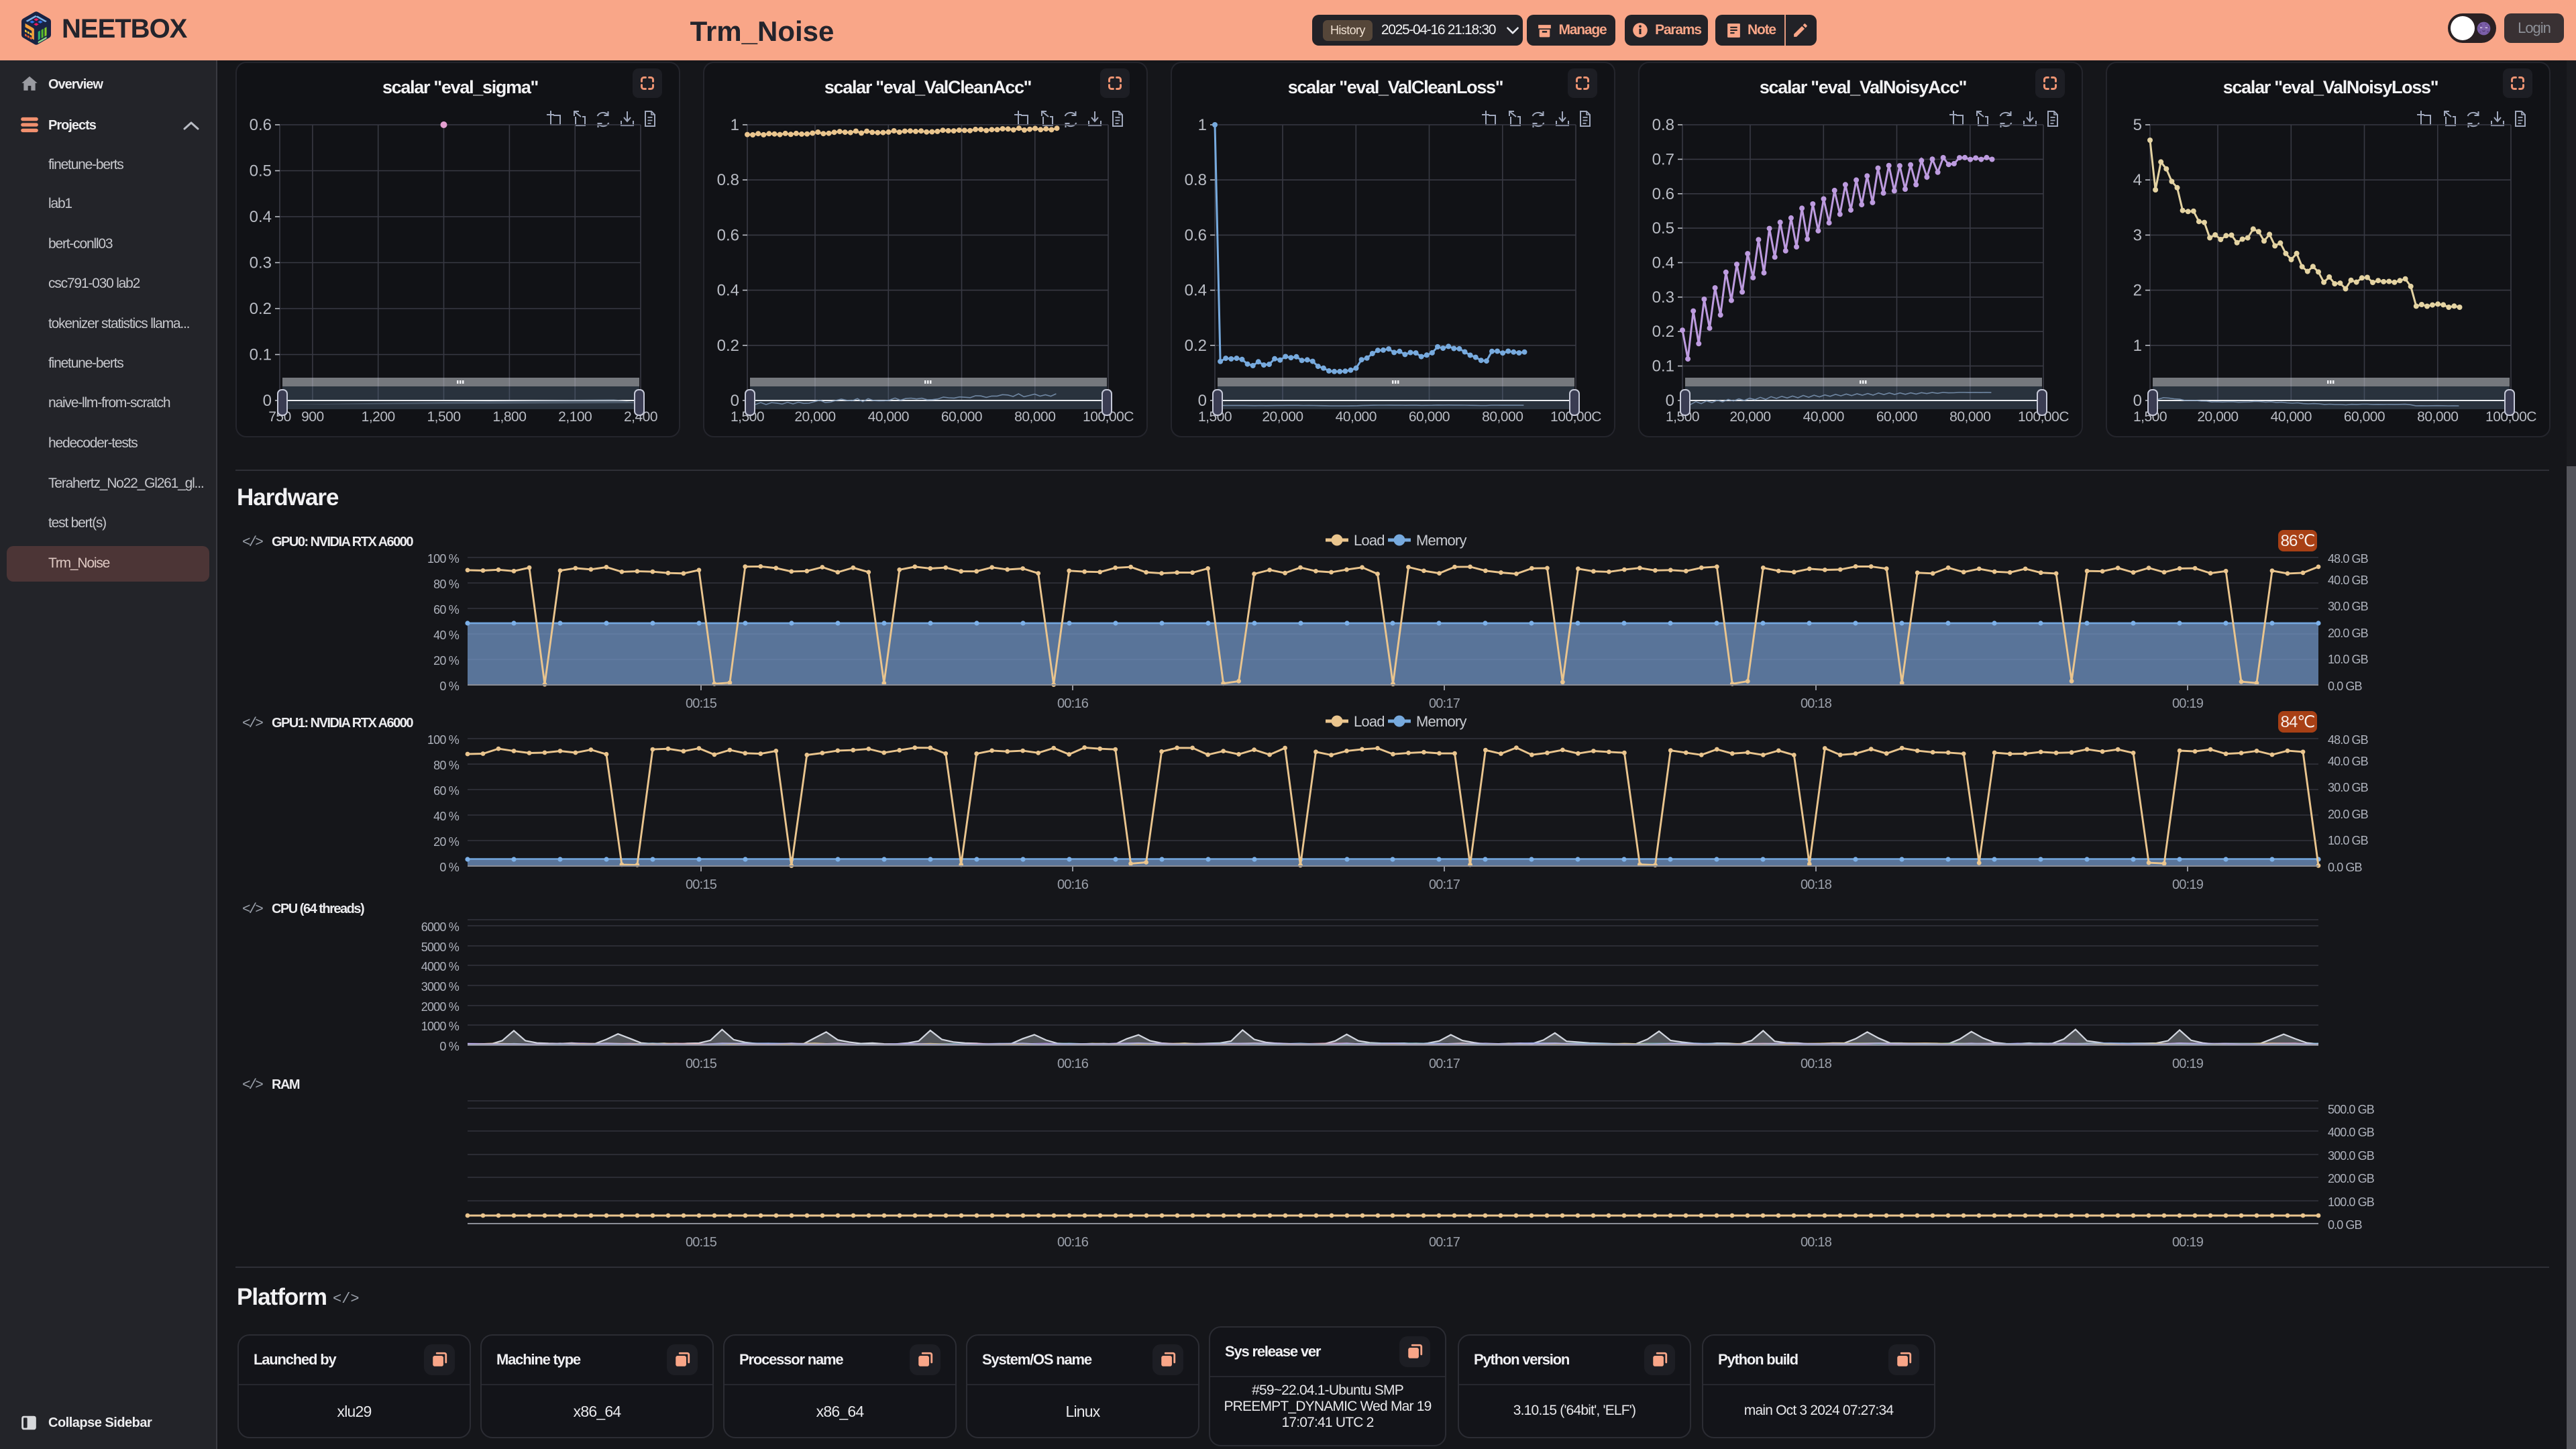 This screenshot has width=2576, height=1449. I want to click on svg-text: 2, so click(2137, 291).